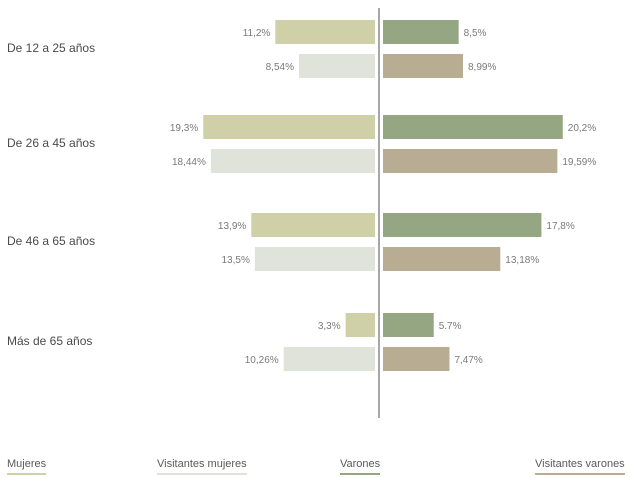 The width and height of the screenshot is (641, 478). I want to click on bar-s1-c3, so click(329, 359).